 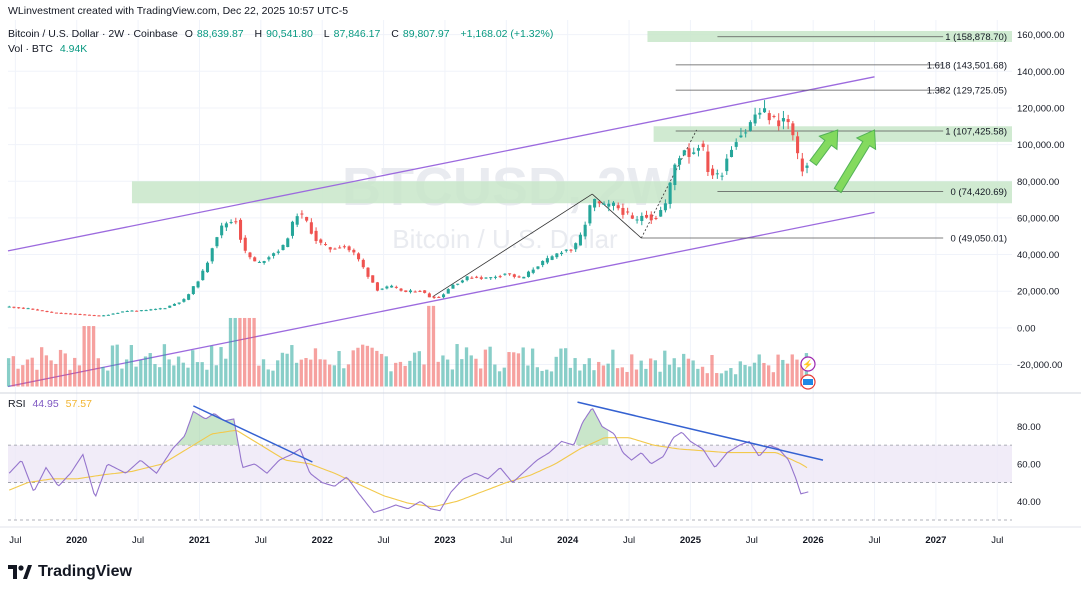 What do you see at coordinates (1038, 182) in the screenshot?
I see `price-tick-label: 80,000.00` at bounding box center [1038, 182].